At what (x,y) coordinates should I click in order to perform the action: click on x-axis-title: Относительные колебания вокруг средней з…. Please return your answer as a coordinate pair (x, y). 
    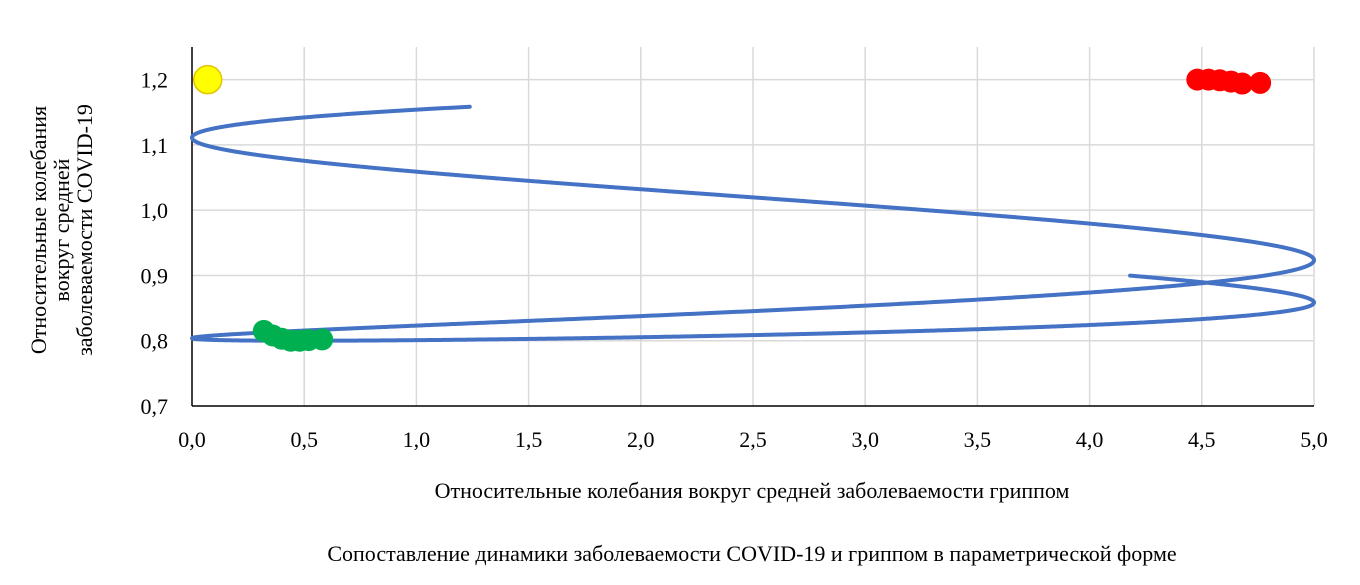
    Looking at the image, I should click on (752, 490).